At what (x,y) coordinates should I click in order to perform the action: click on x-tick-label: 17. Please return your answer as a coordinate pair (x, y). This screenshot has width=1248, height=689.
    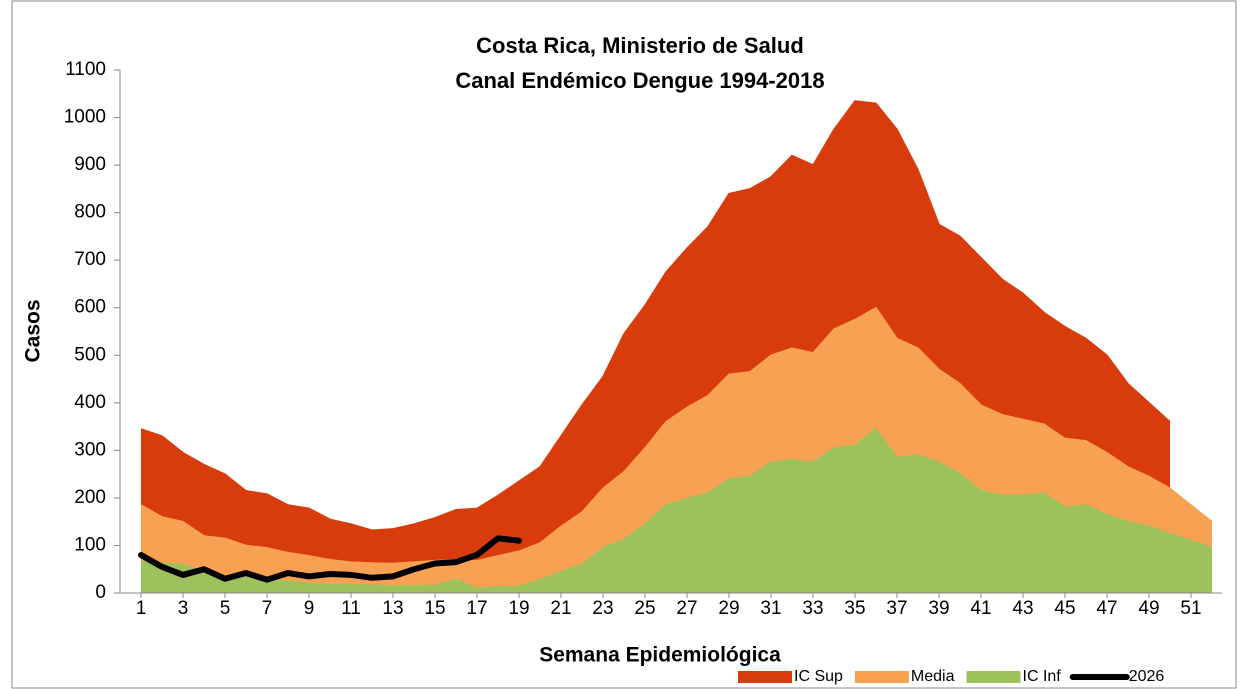
    Looking at the image, I should click on (476, 608).